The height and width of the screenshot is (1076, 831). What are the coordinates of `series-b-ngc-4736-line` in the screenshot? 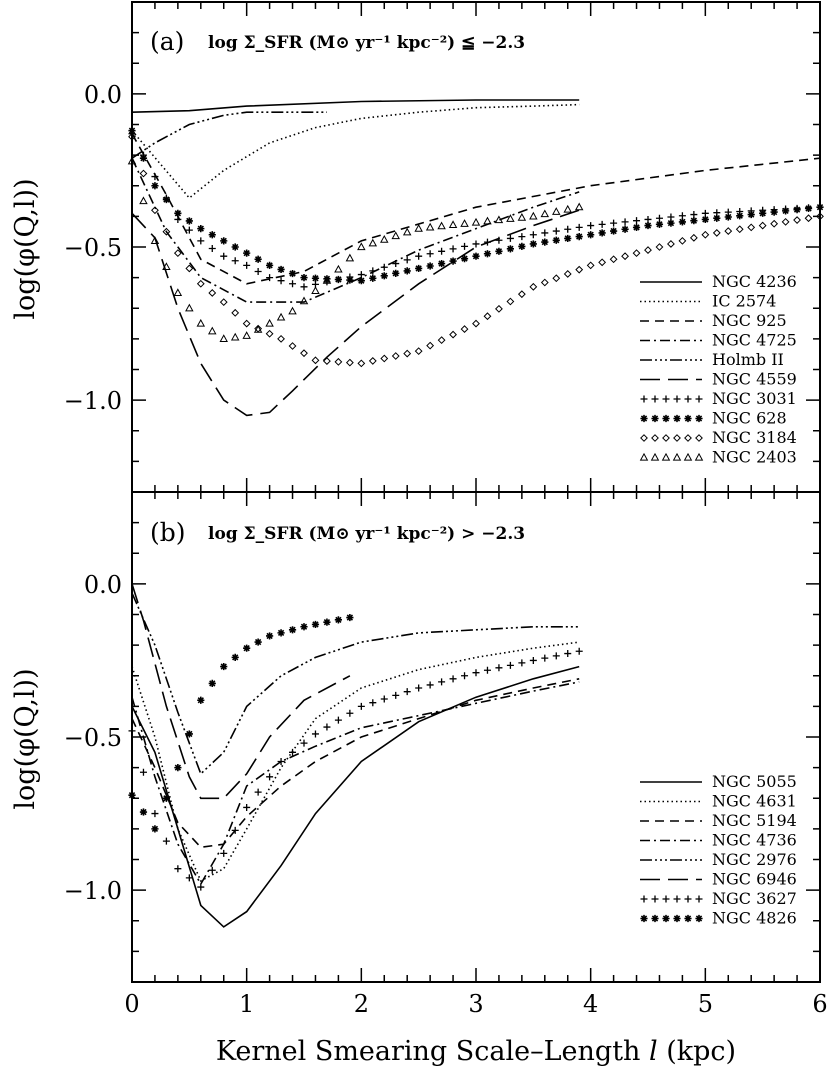 It's located at (355, 783).